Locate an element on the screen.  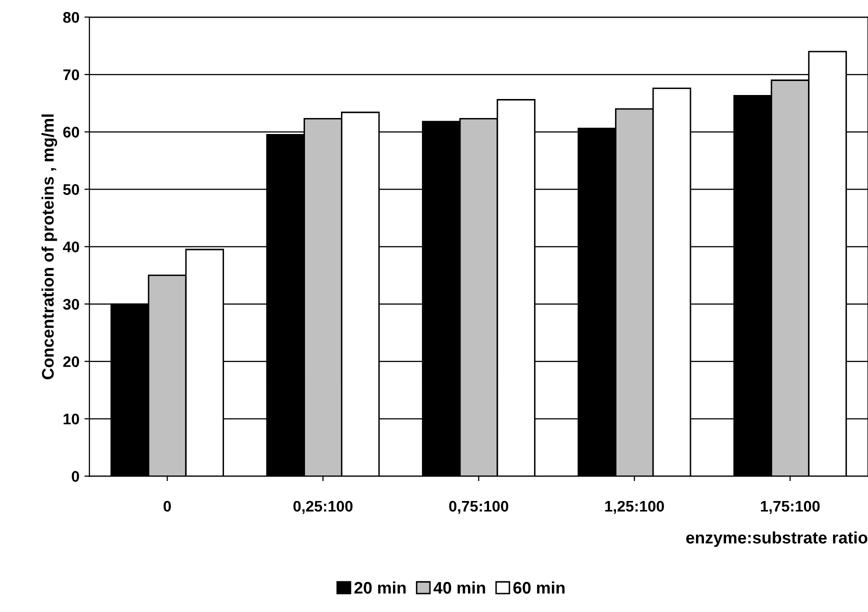
y-axis-title: Concentration of proteins , mg/ml is located at coordinates (50, 247).